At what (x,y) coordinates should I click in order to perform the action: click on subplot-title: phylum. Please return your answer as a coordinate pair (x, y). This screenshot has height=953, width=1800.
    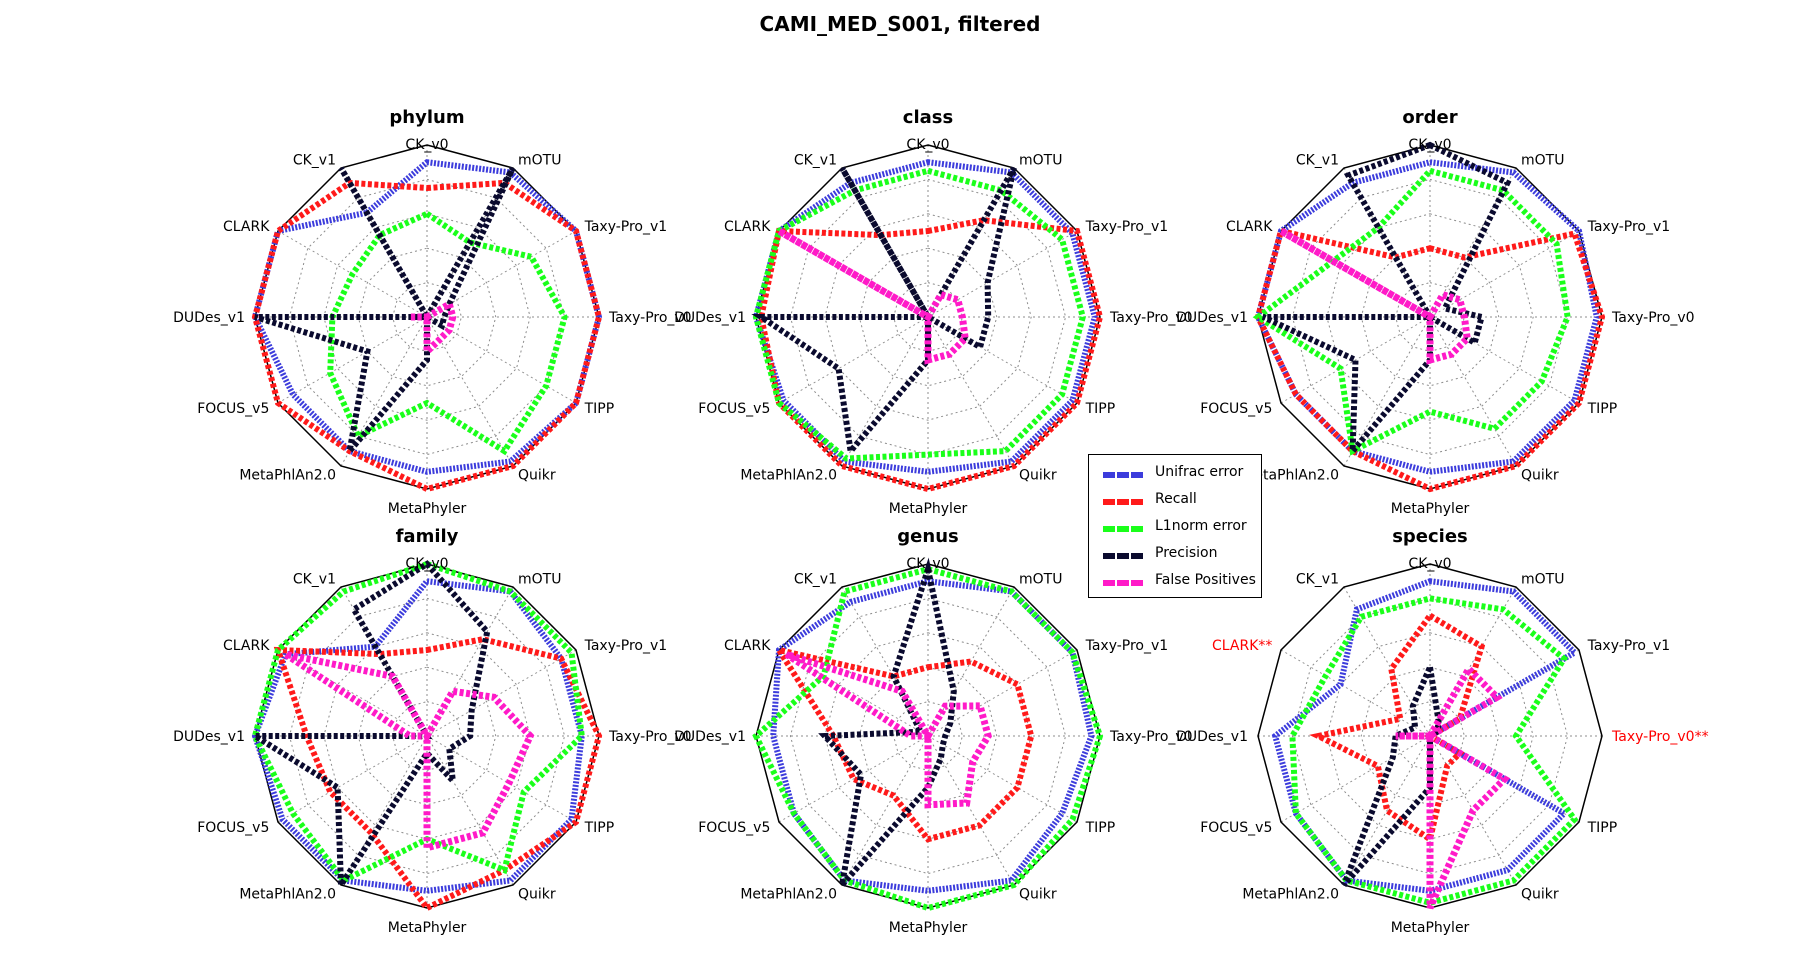
    Looking at the image, I should click on (426, 117).